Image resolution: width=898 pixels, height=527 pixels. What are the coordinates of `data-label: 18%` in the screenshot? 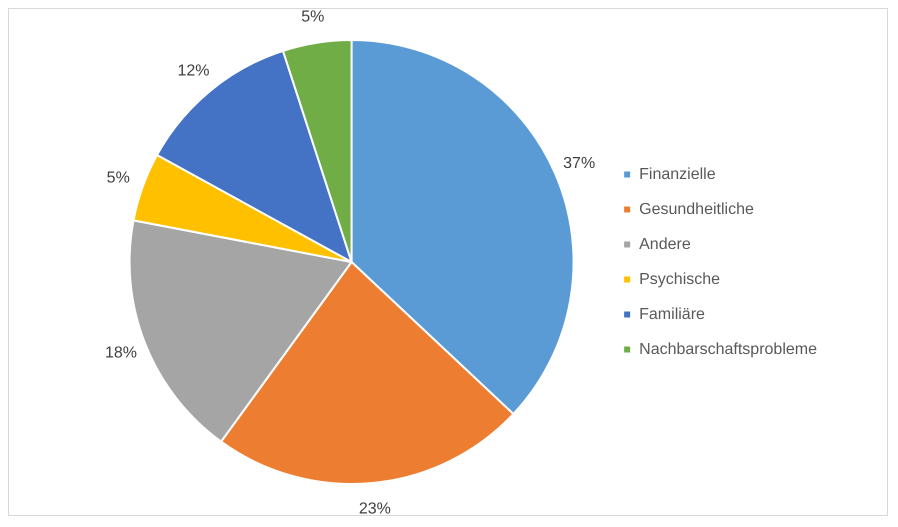 It's located at (120, 353).